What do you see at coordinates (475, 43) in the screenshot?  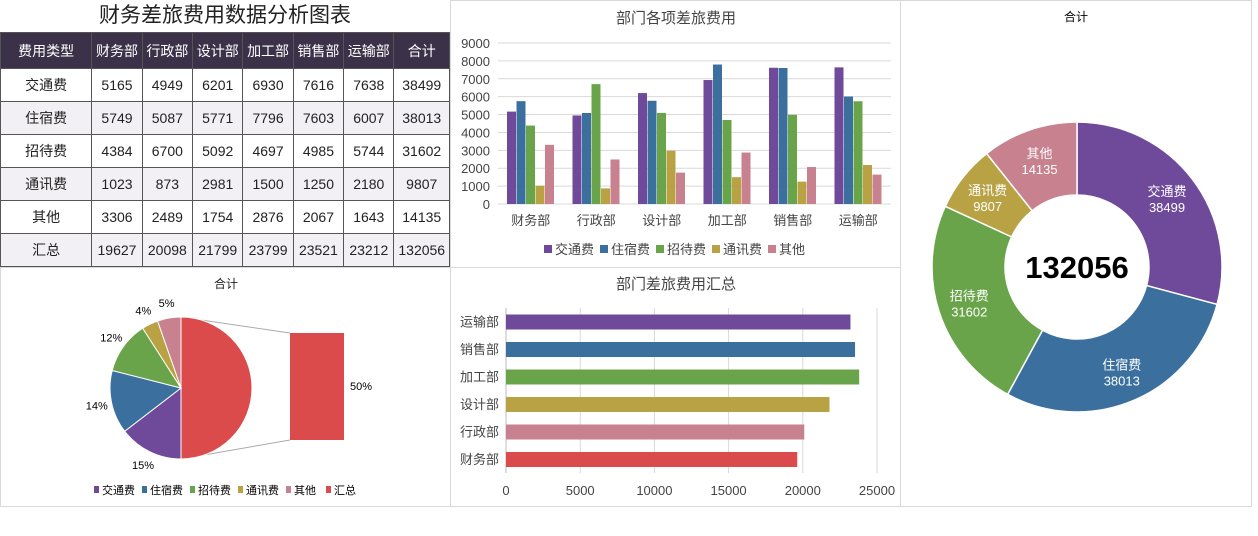 I see `y-tick-label: 9000` at bounding box center [475, 43].